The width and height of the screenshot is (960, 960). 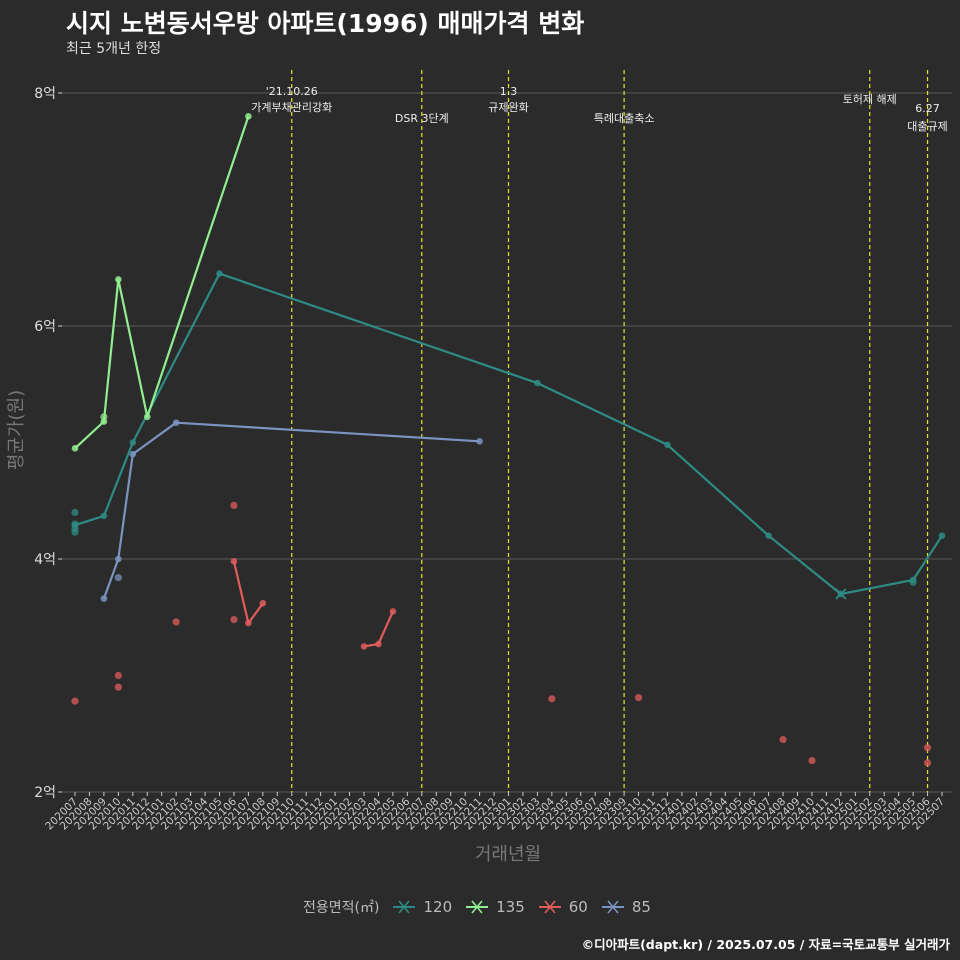 I want to click on y-tick-label: 8억, so click(x=45, y=94).